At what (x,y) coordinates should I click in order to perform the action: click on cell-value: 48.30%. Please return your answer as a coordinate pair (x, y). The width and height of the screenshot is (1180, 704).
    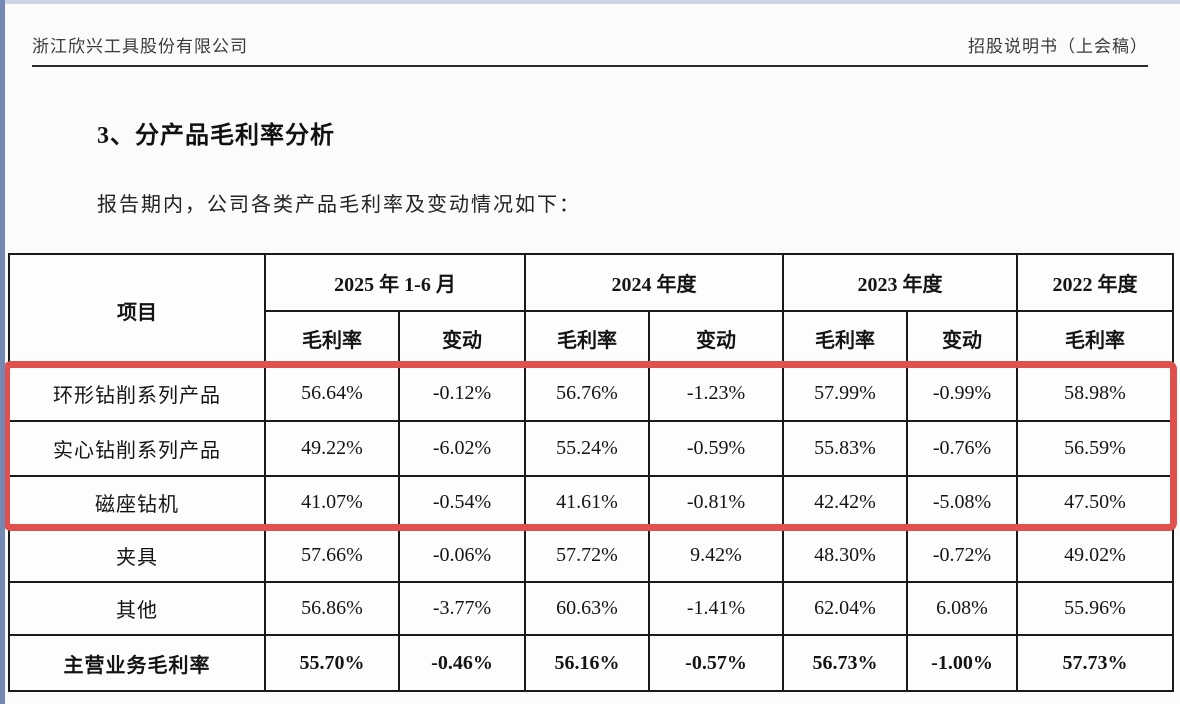
    Looking at the image, I should click on (845, 555).